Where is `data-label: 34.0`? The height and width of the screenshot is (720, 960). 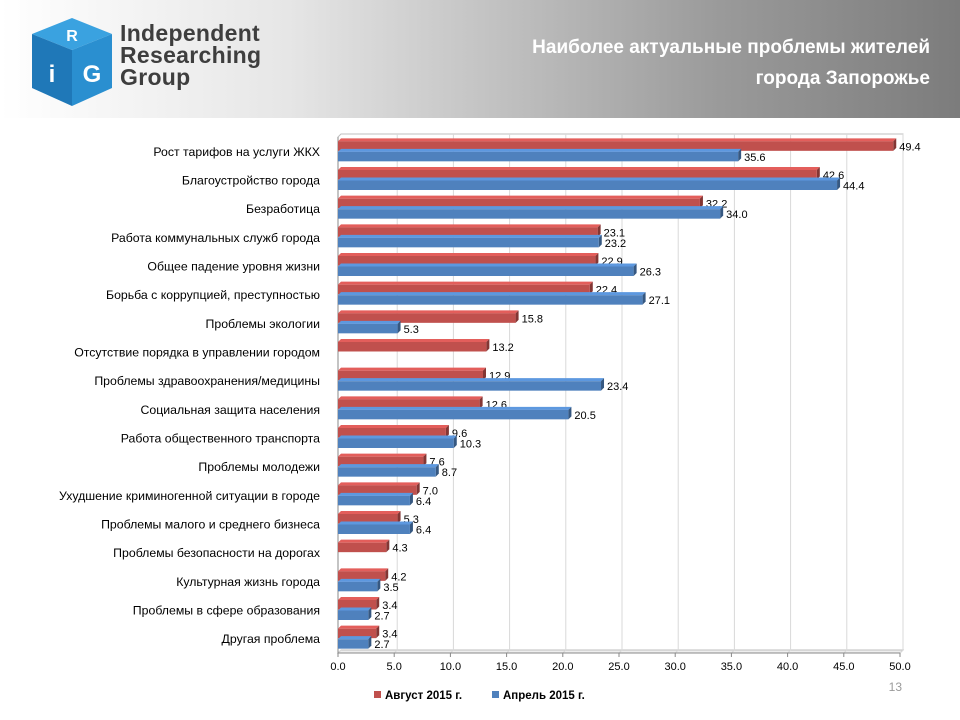
data-label: 34.0 is located at coordinates (736, 215).